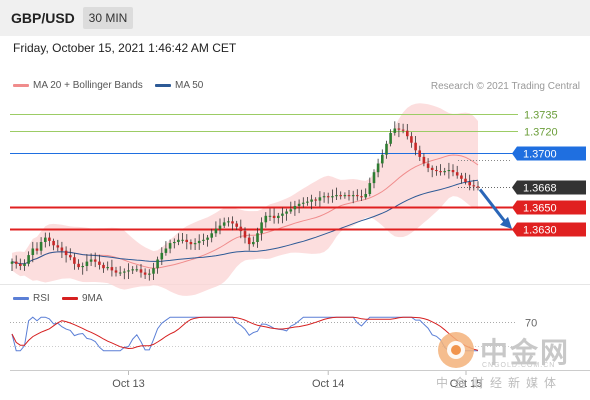  I want to click on rsi-ma-legend-label: 9MA, so click(92, 298).